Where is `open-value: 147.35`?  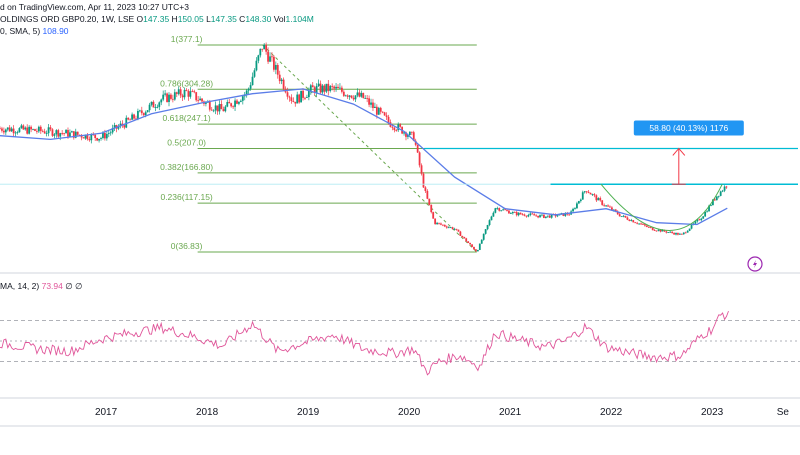
open-value: 147.35 is located at coordinates (156, 19).